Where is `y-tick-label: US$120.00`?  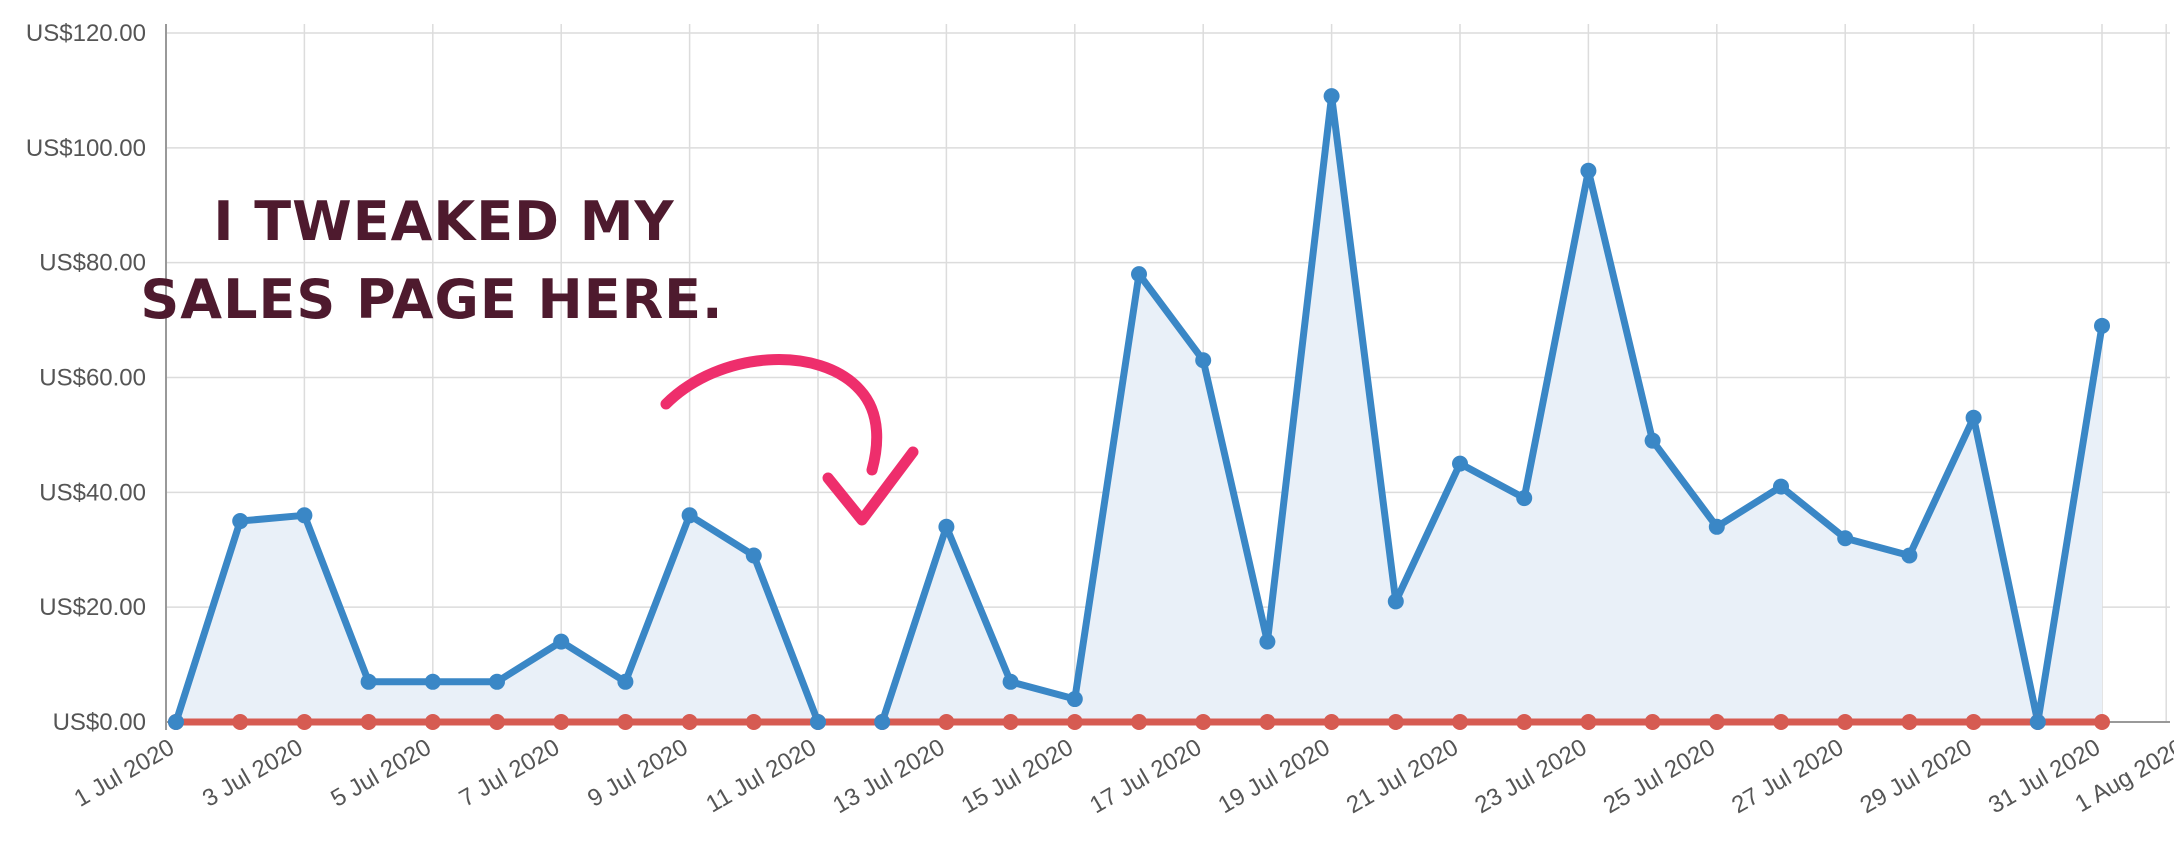 y-tick-label: US$120.00 is located at coordinates (86, 33).